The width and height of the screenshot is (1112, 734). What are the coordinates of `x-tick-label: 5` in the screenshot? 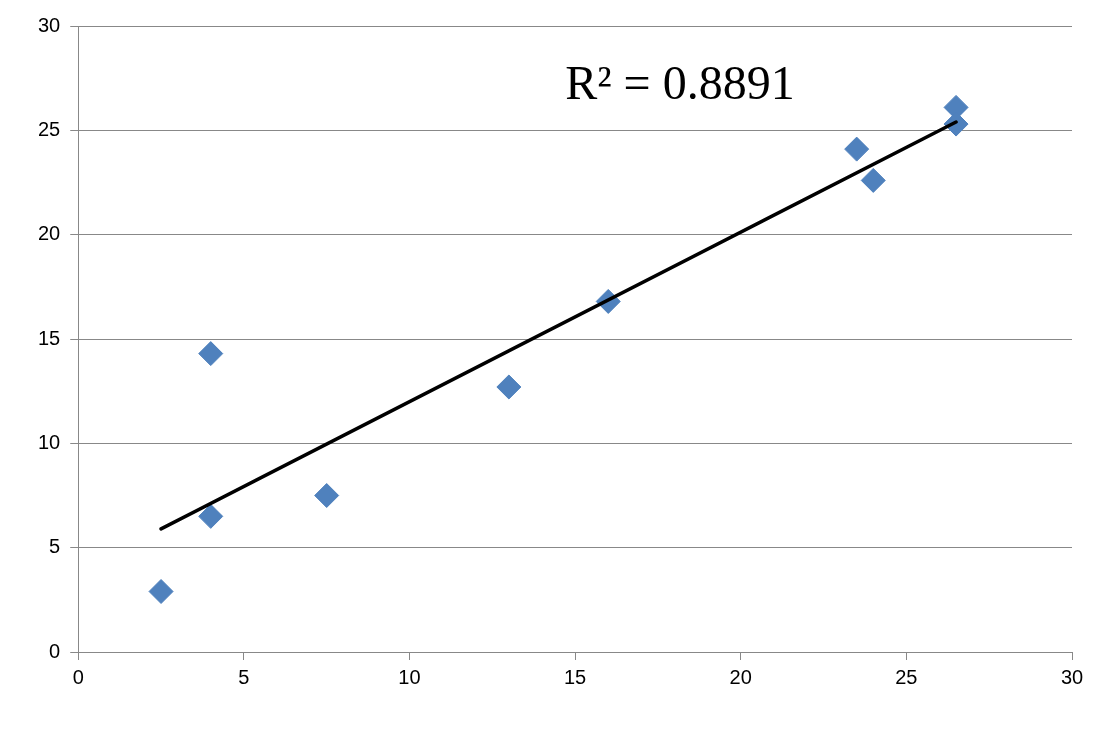 It's located at (244, 676).